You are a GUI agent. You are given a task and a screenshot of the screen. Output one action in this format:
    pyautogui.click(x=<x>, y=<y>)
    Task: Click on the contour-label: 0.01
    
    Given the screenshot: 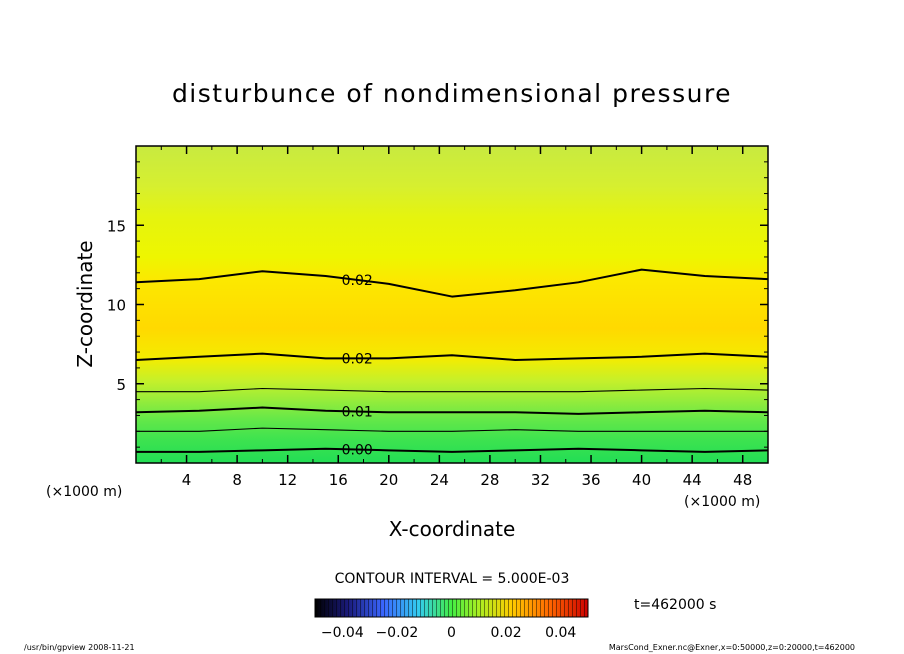 What is the action you would take?
    pyautogui.click(x=357, y=412)
    